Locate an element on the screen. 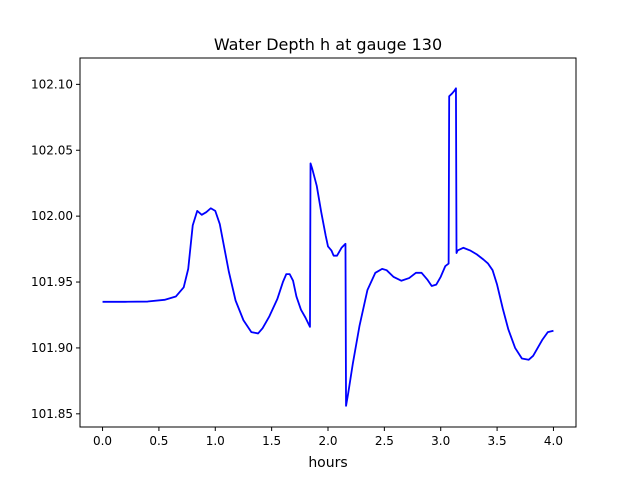 The width and height of the screenshot is (640, 484). y-tick-label: 102.05 is located at coordinates (52, 150).